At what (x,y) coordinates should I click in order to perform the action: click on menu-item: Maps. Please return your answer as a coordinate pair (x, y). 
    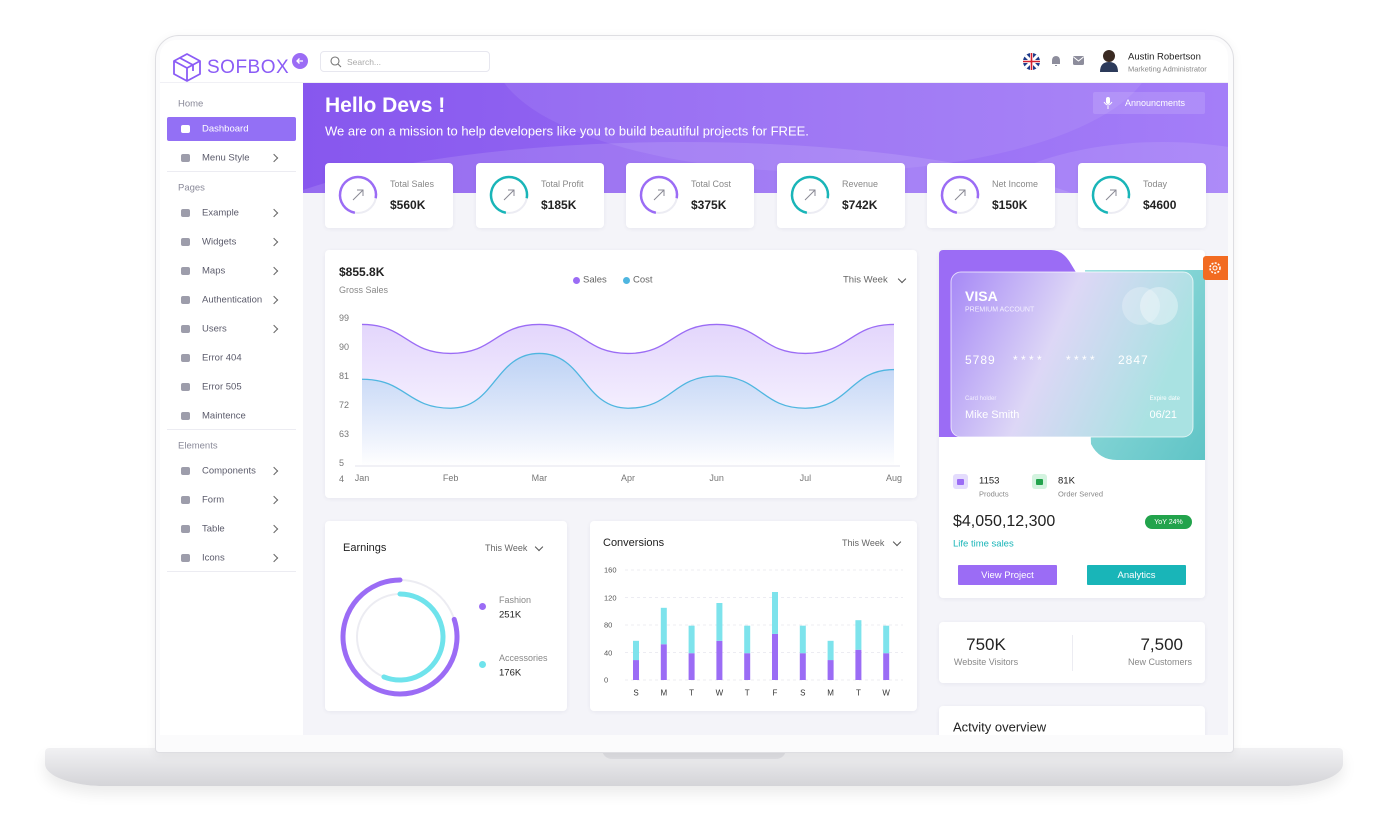
    Looking at the image, I should click on (214, 271).